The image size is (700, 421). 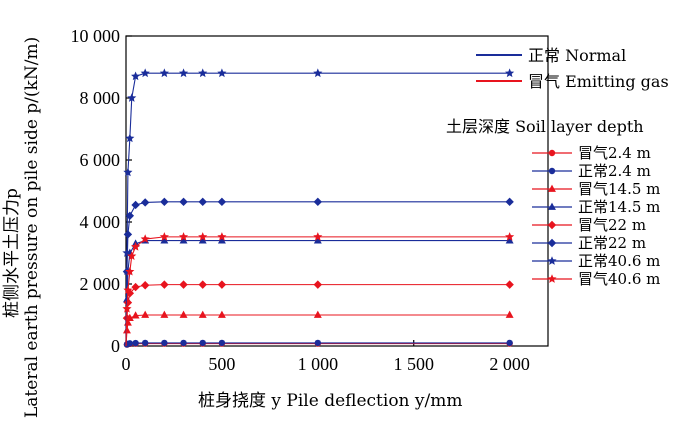 What do you see at coordinates (126, 364) in the screenshot?
I see `x-tick-label-0: 0` at bounding box center [126, 364].